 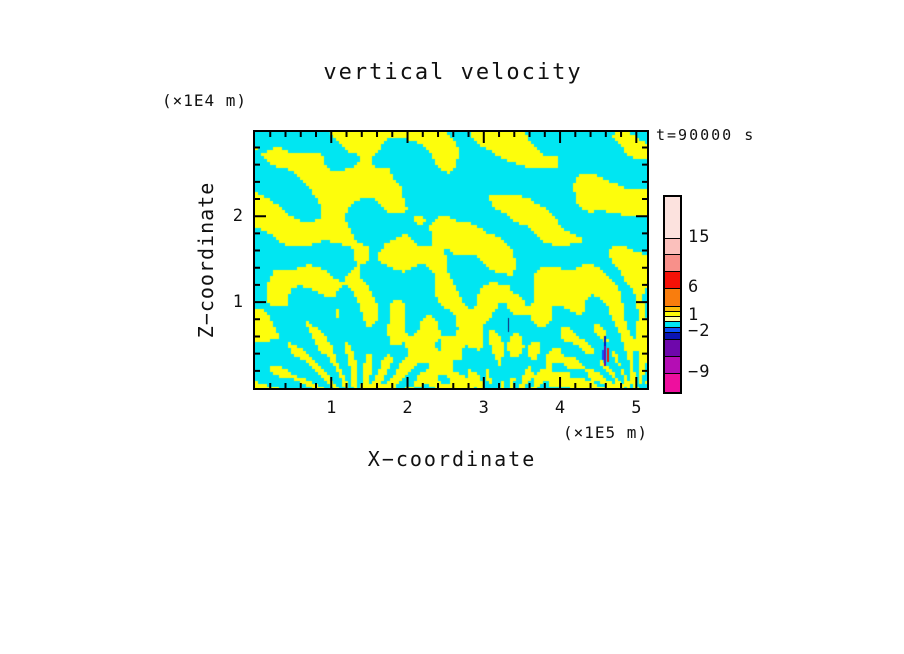 I want to click on x-tick-label: 2, so click(x=407, y=408).